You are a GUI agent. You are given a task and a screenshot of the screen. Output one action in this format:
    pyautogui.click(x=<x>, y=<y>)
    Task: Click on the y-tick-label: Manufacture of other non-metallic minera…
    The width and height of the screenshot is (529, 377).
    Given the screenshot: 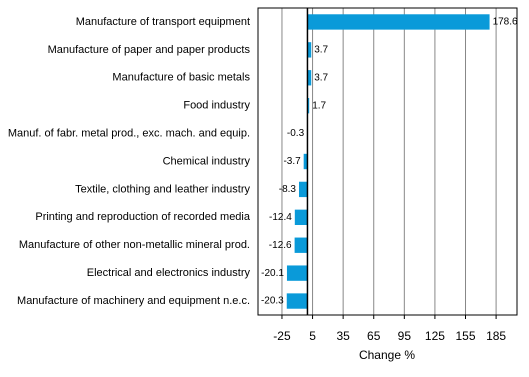 What is the action you would take?
    pyautogui.click(x=134, y=245)
    